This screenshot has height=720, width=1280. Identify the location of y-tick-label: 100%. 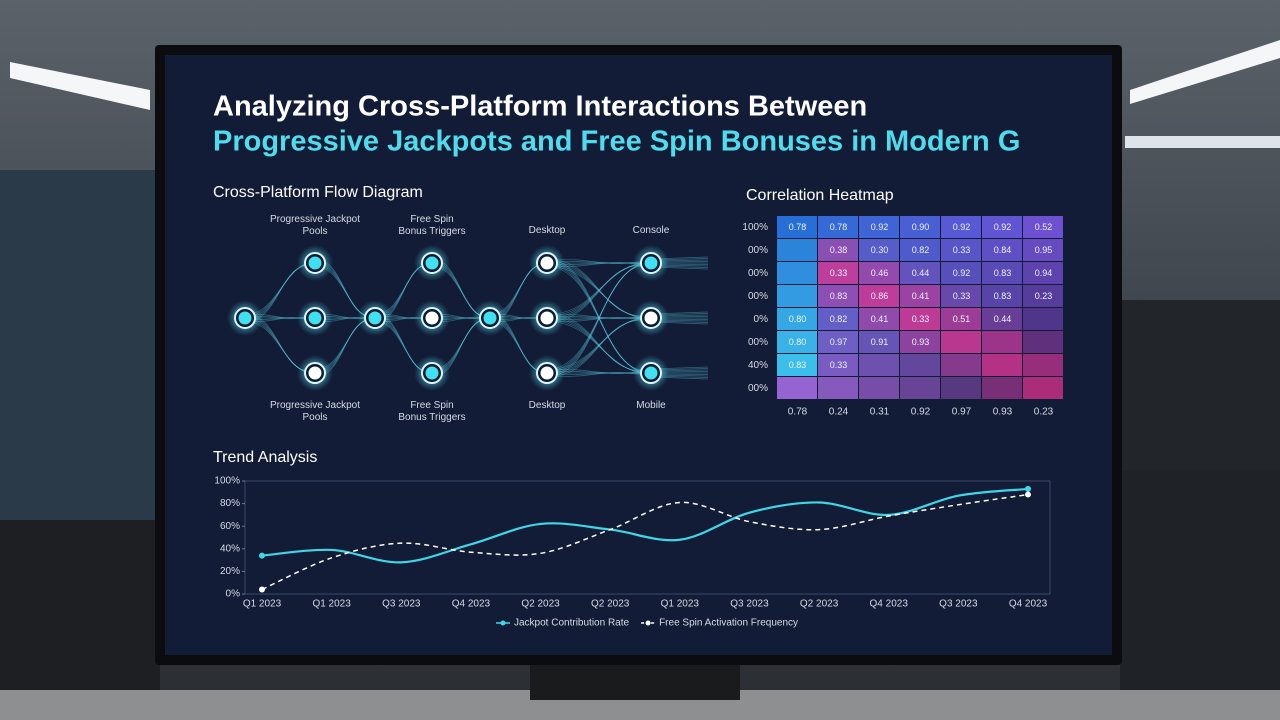
(227, 481).